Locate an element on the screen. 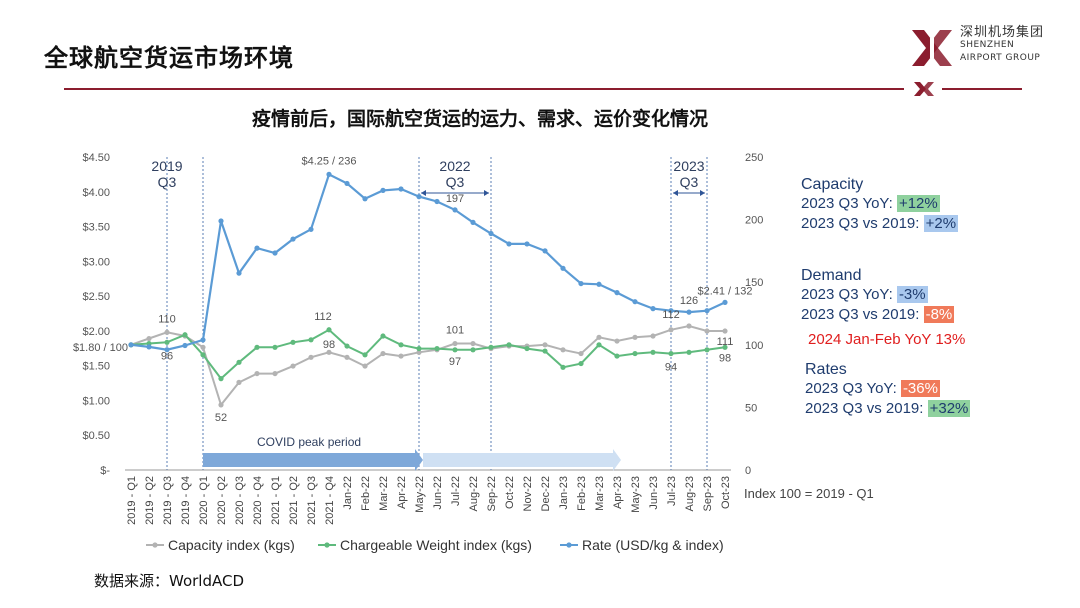 The image size is (1080, 608). x-tick-label: Jun-23 is located at coordinates (654, 493).